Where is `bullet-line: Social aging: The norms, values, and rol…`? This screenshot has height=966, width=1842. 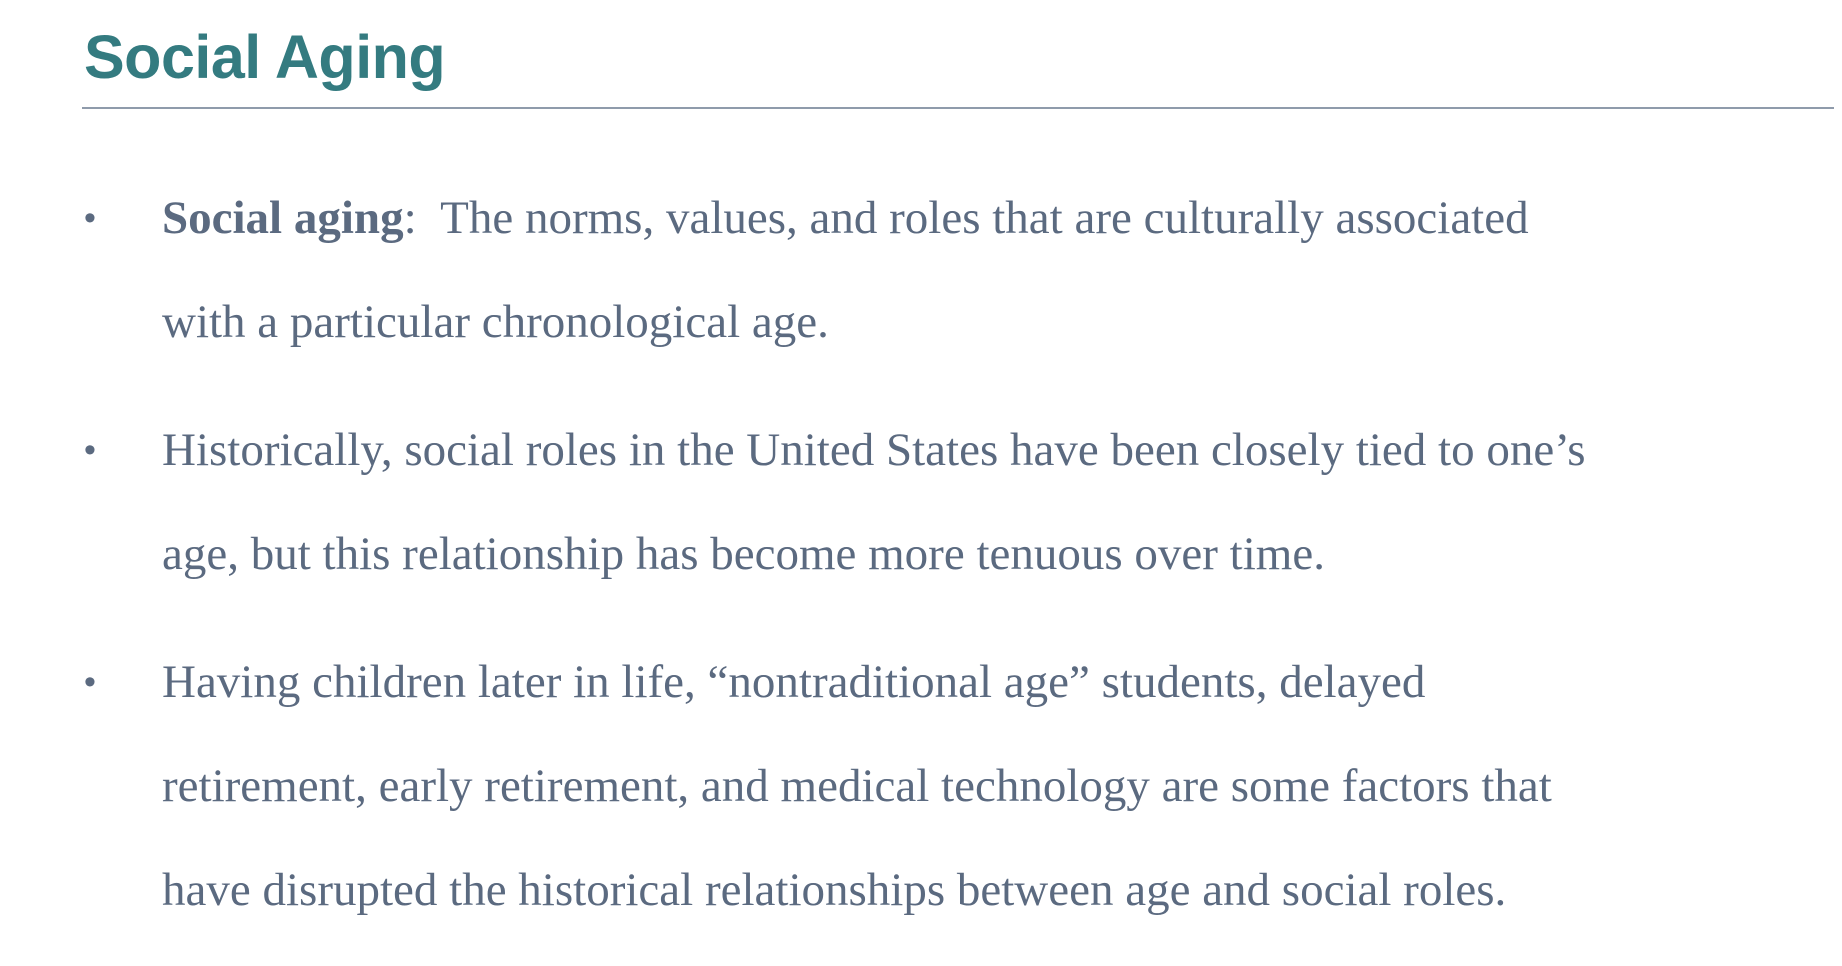 bullet-line: Social aging: The norms, values, and rol… is located at coordinates (983, 218).